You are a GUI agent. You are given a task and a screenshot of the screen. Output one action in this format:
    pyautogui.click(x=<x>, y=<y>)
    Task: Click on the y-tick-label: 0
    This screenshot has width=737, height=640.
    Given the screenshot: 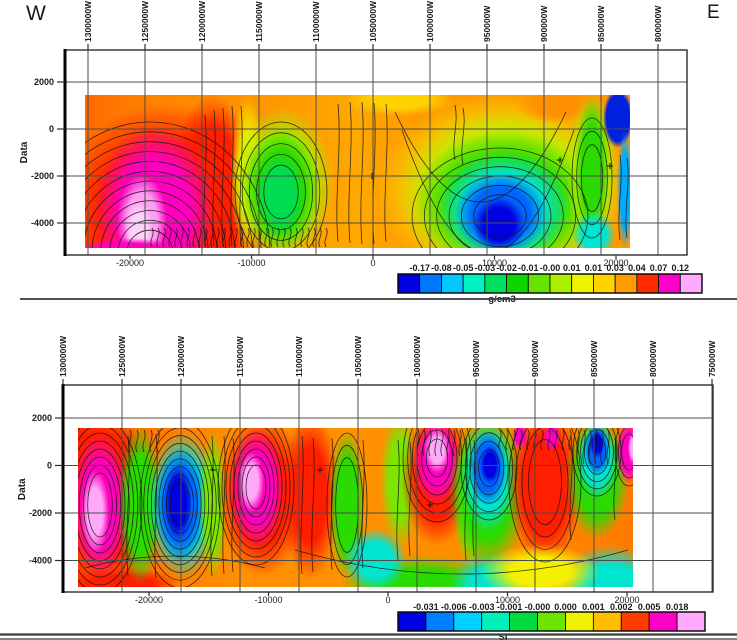 What is the action you would take?
    pyautogui.click(x=49, y=466)
    